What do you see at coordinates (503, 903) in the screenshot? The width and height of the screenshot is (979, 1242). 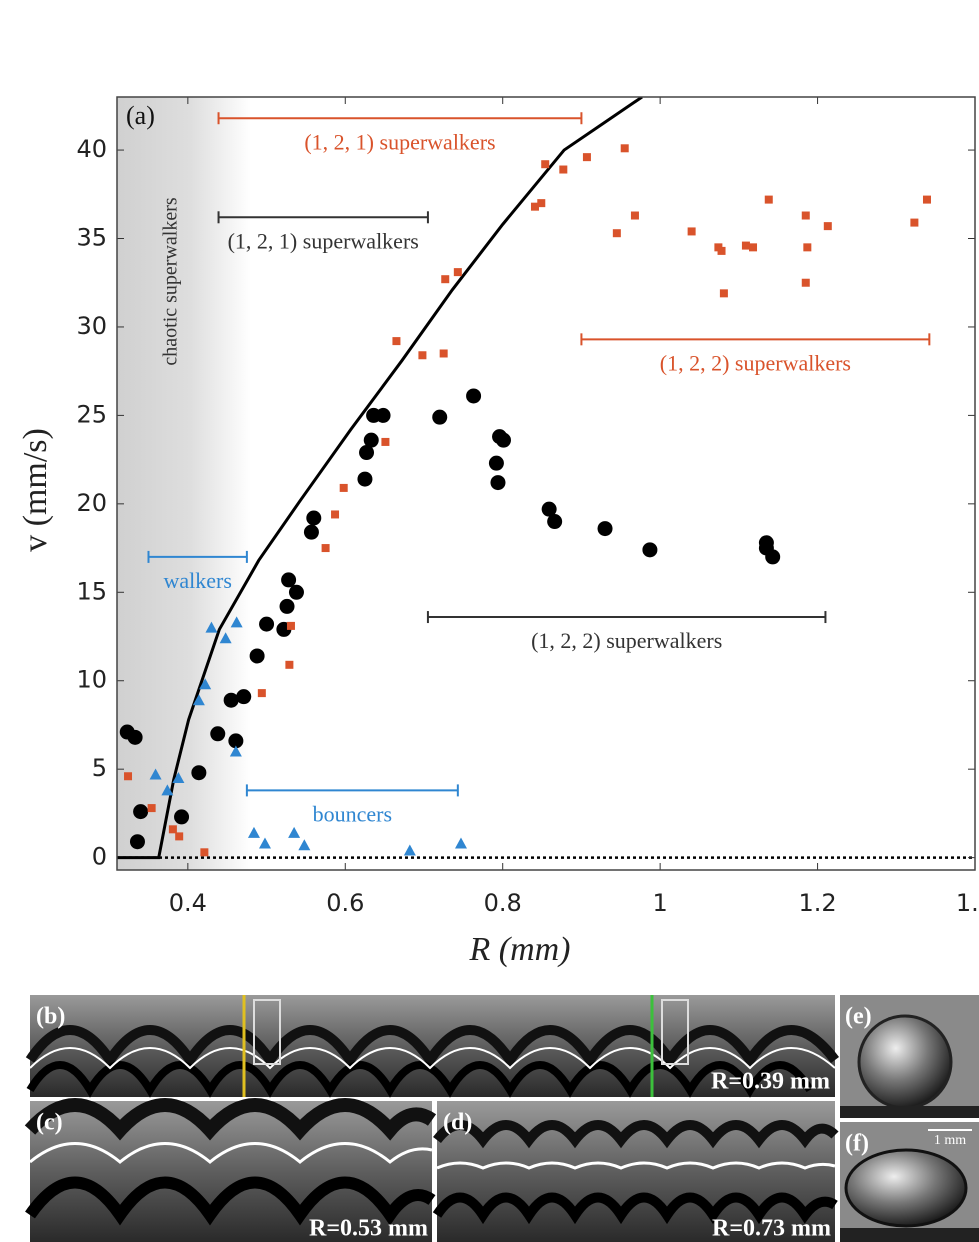 I see `x-tick-label: 0.8` at bounding box center [503, 903].